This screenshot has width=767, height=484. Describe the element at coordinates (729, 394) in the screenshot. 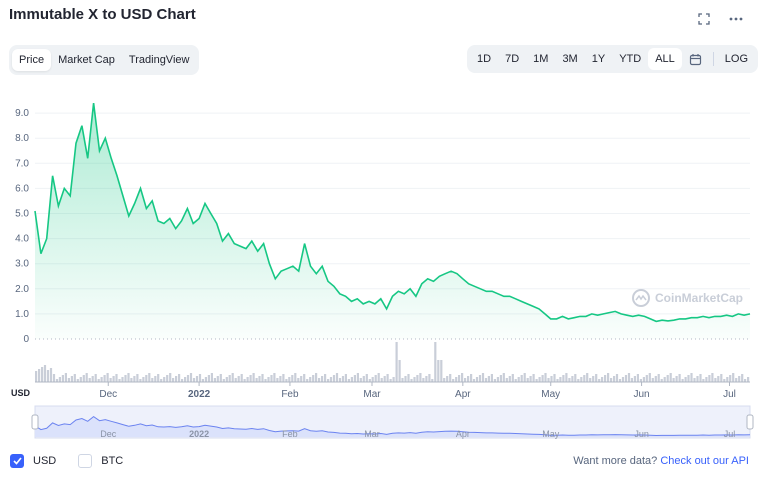

I see `x-tick-label: Jul` at that location.